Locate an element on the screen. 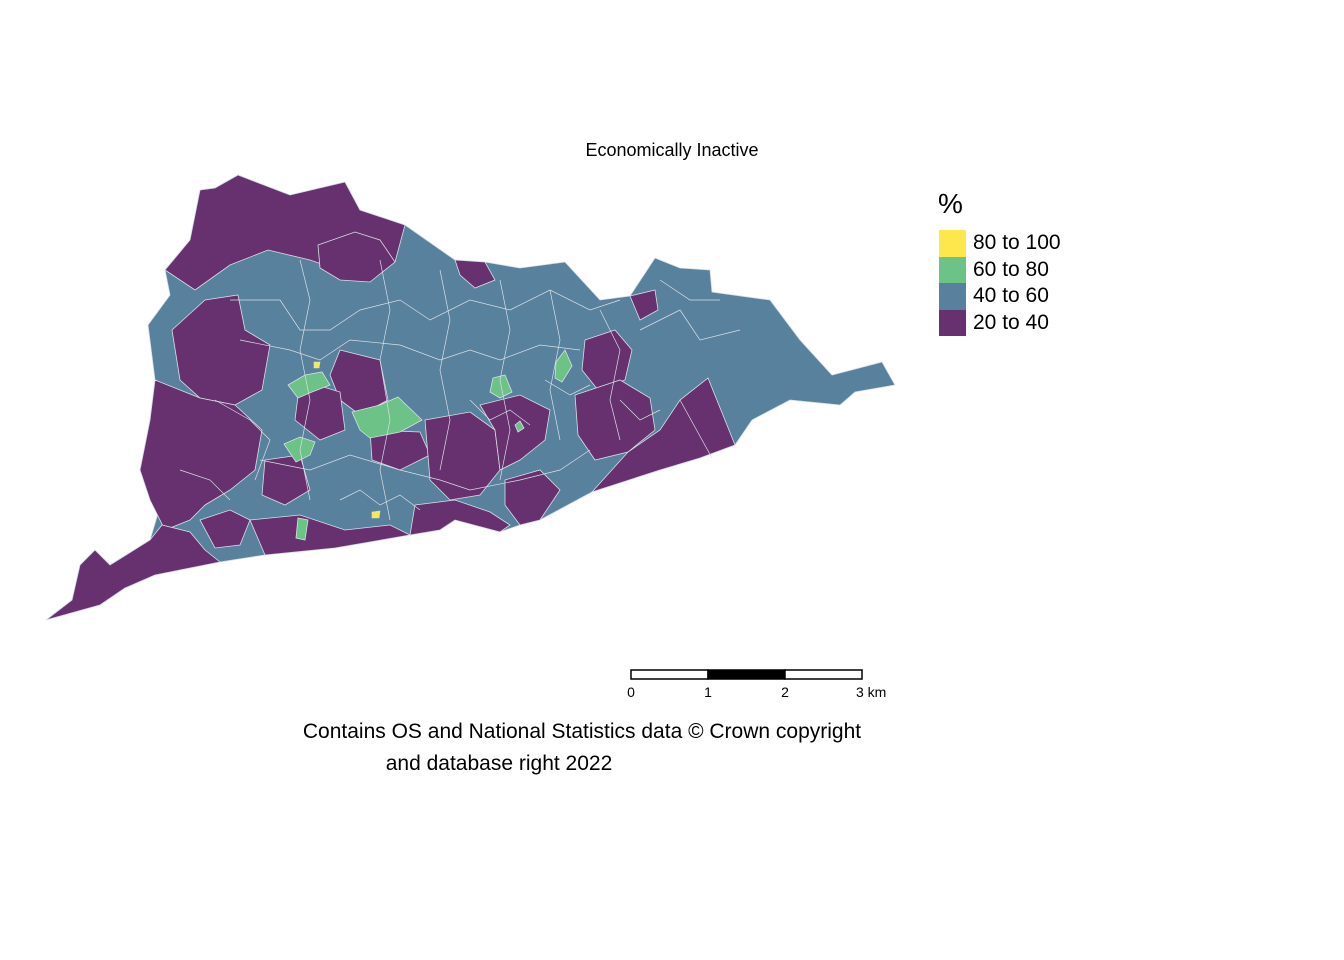 The width and height of the screenshot is (1344, 960). region-south-a is located at coordinates (460, 517).